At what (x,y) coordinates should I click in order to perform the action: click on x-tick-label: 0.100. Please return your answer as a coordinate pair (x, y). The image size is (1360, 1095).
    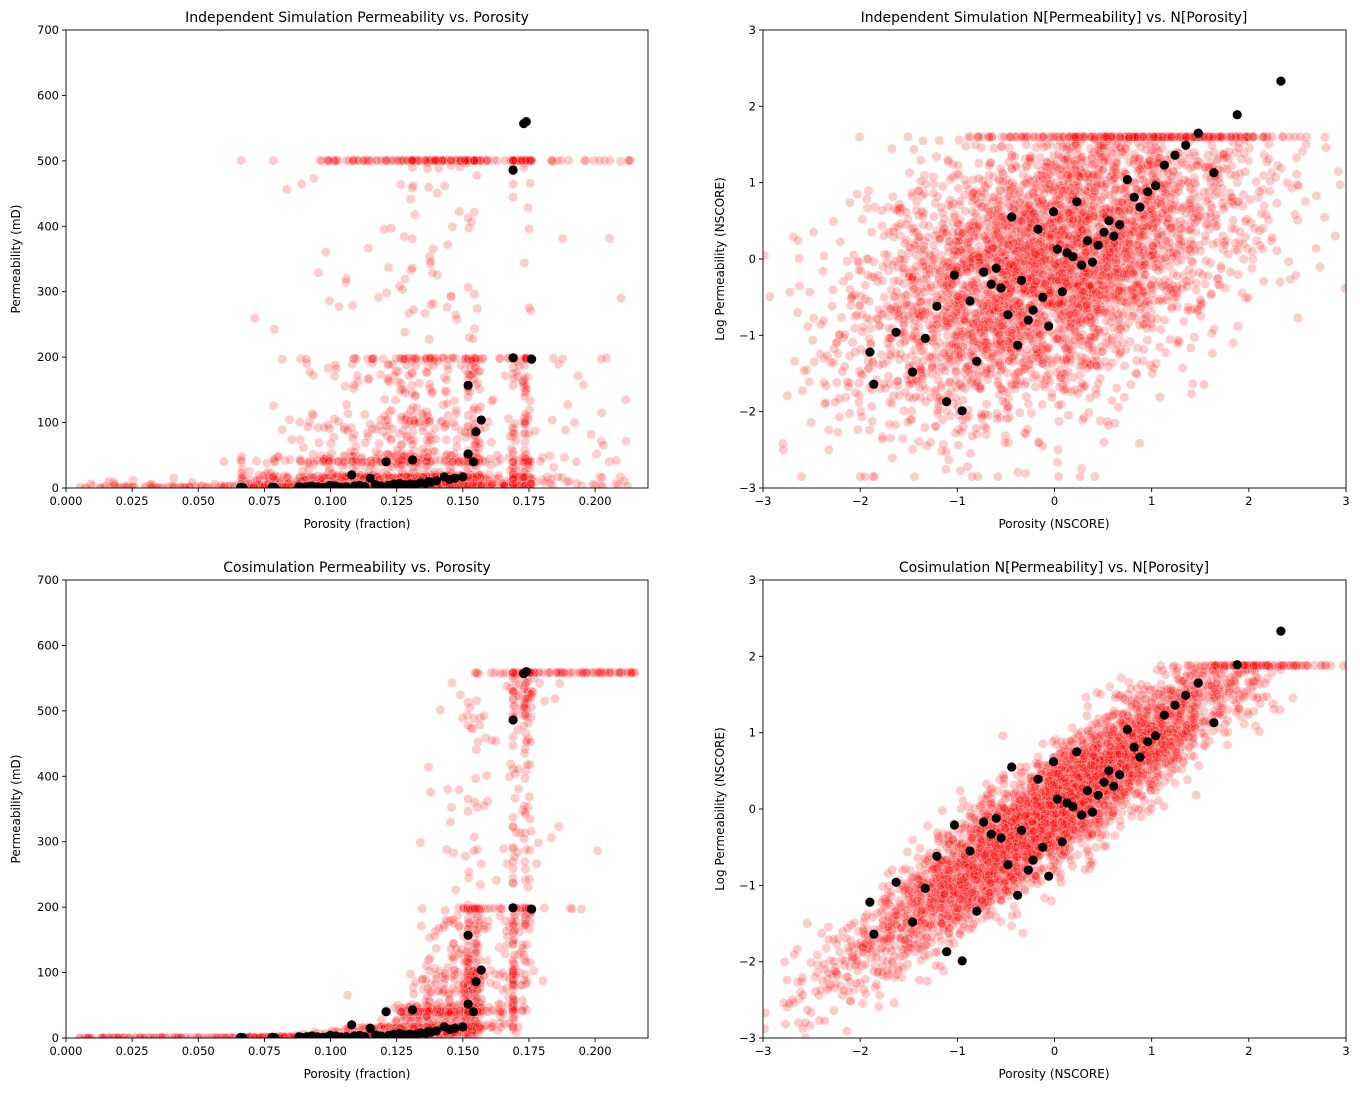
    Looking at the image, I should click on (330, 501).